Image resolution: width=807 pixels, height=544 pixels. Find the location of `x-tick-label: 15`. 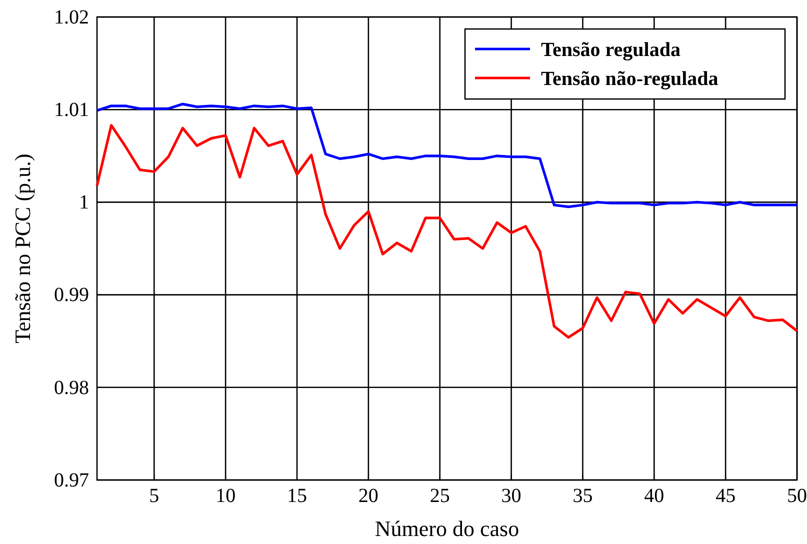

x-tick-label: 15 is located at coordinates (297, 496).